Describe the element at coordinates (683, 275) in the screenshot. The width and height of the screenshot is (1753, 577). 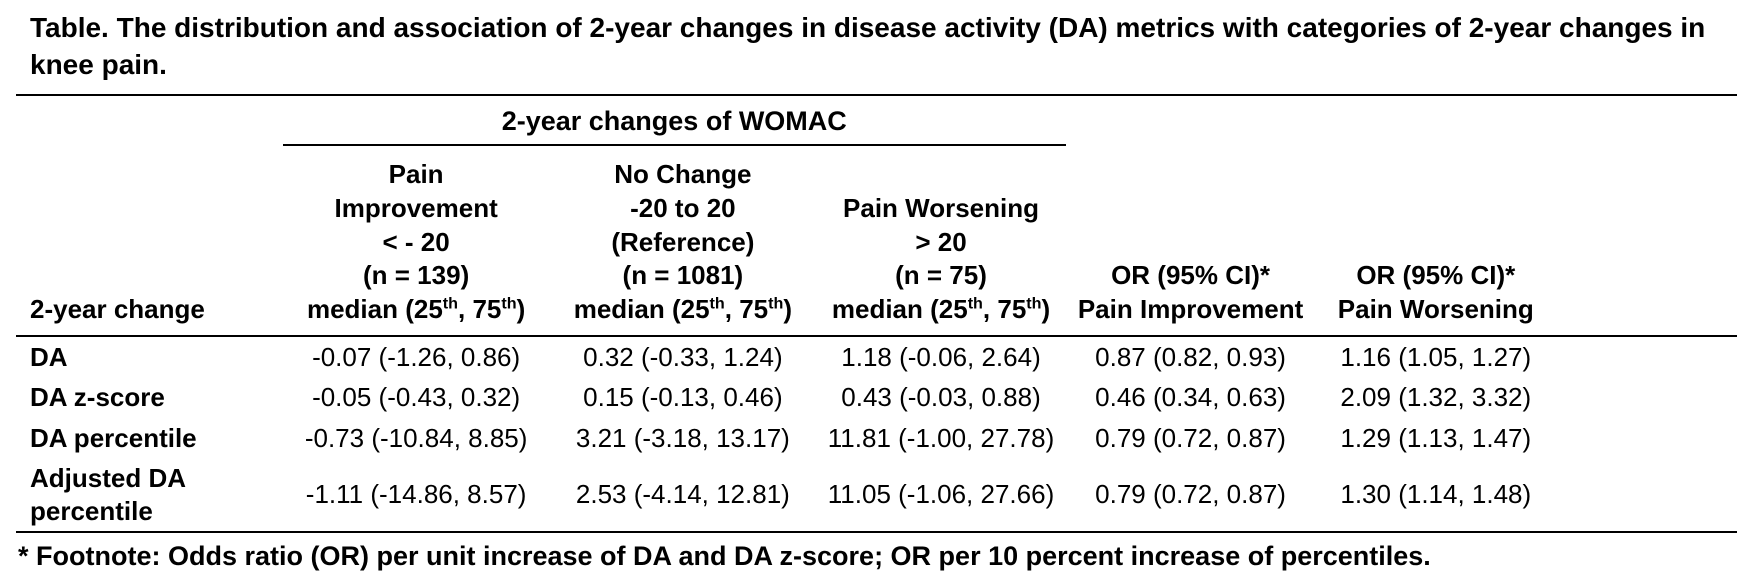
I see `header-line: (n = 1081)` at that location.